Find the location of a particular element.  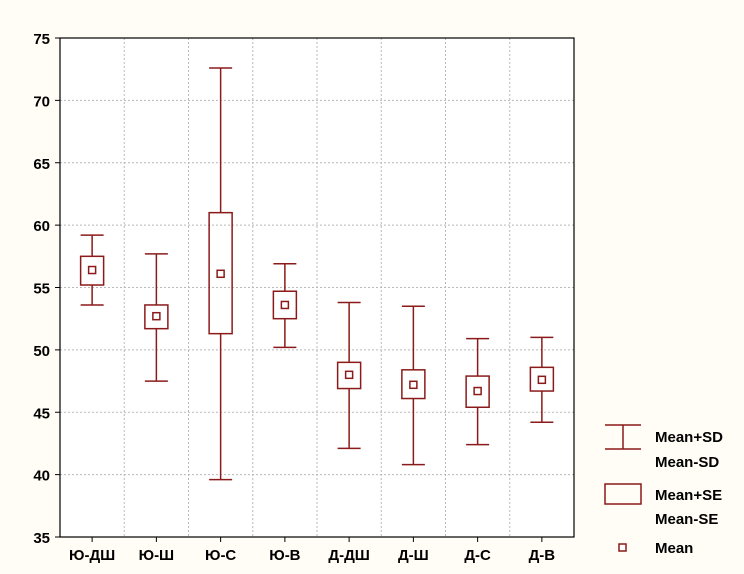

x-tick-label: Ю-В is located at coordinates (284, 555).